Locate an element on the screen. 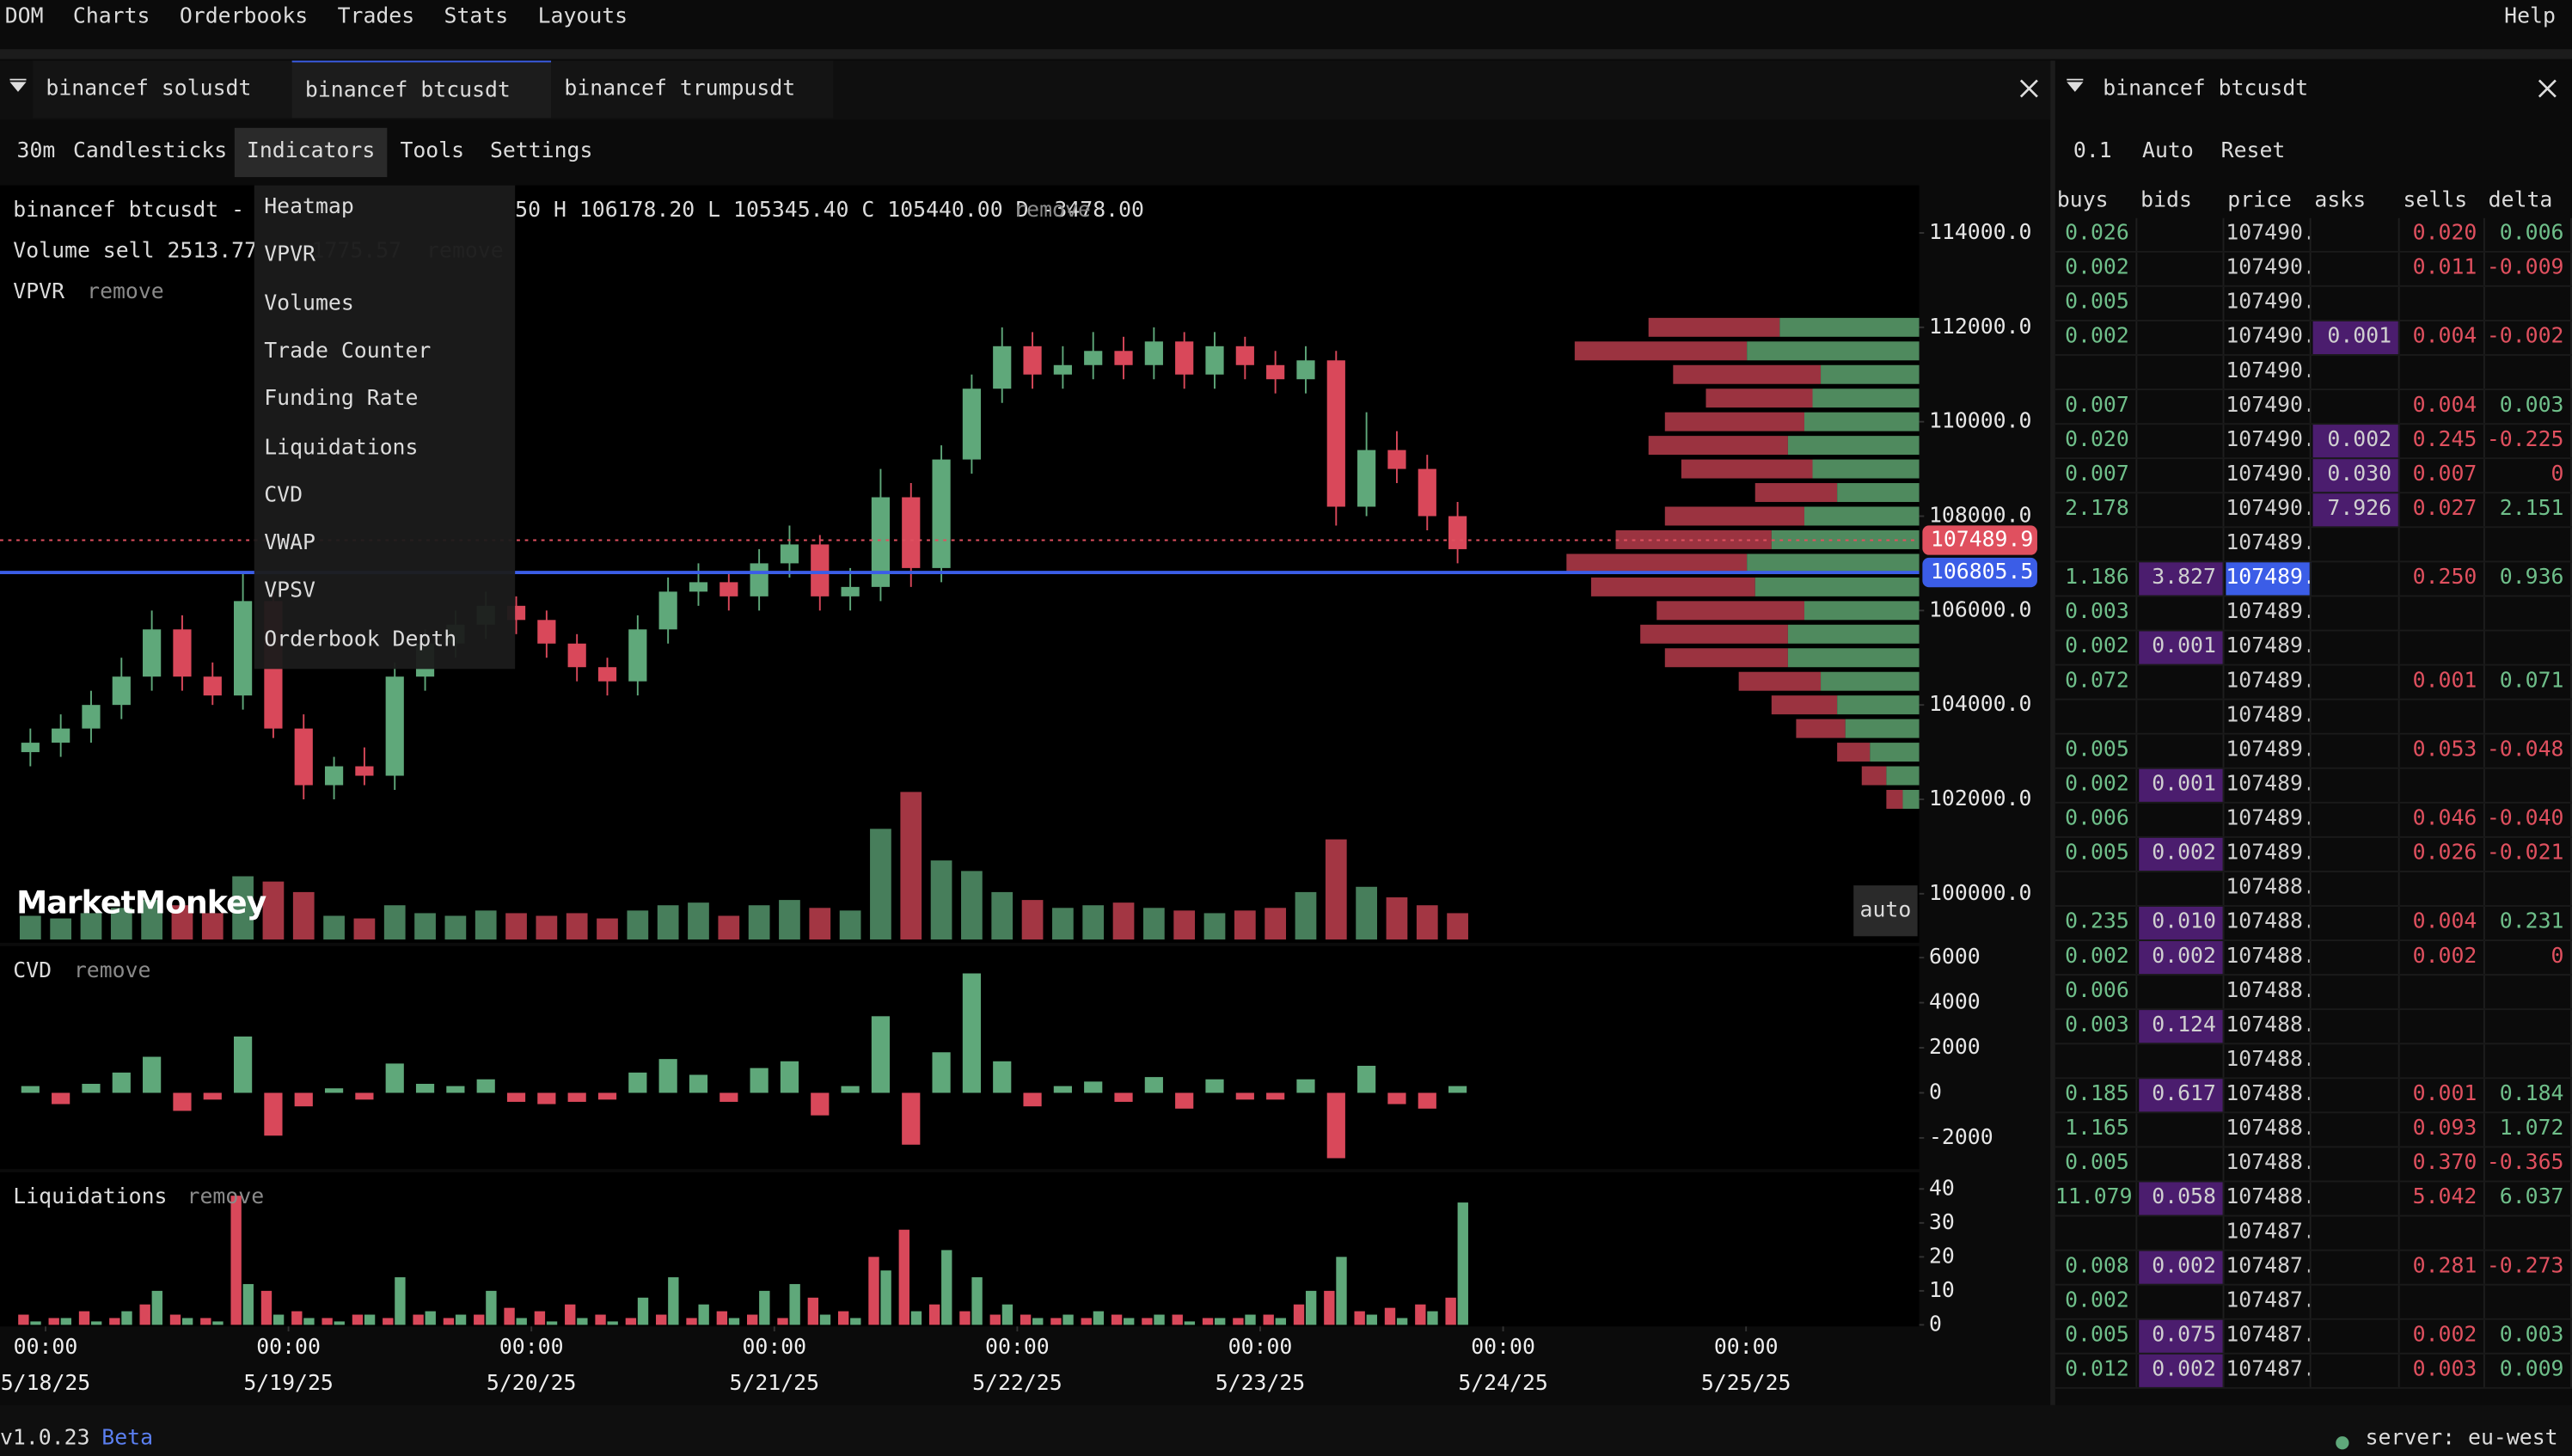  menu-item: Stats is located at coordinates (476, 17).